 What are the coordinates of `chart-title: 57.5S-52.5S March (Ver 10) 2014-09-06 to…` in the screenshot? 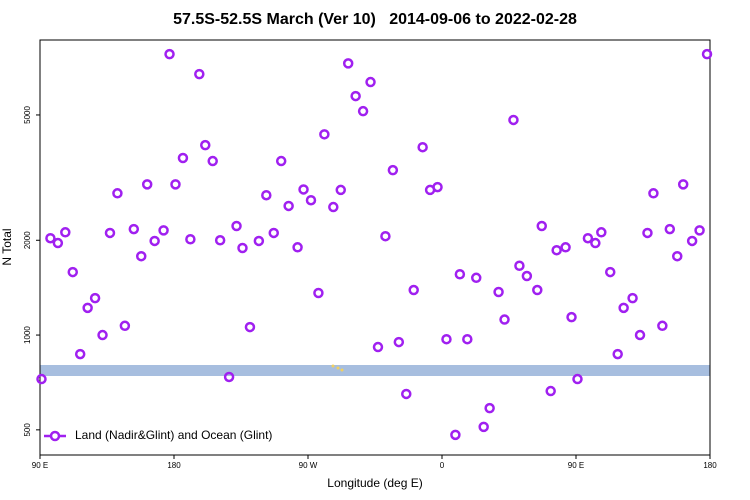 It's located at (375, 19).